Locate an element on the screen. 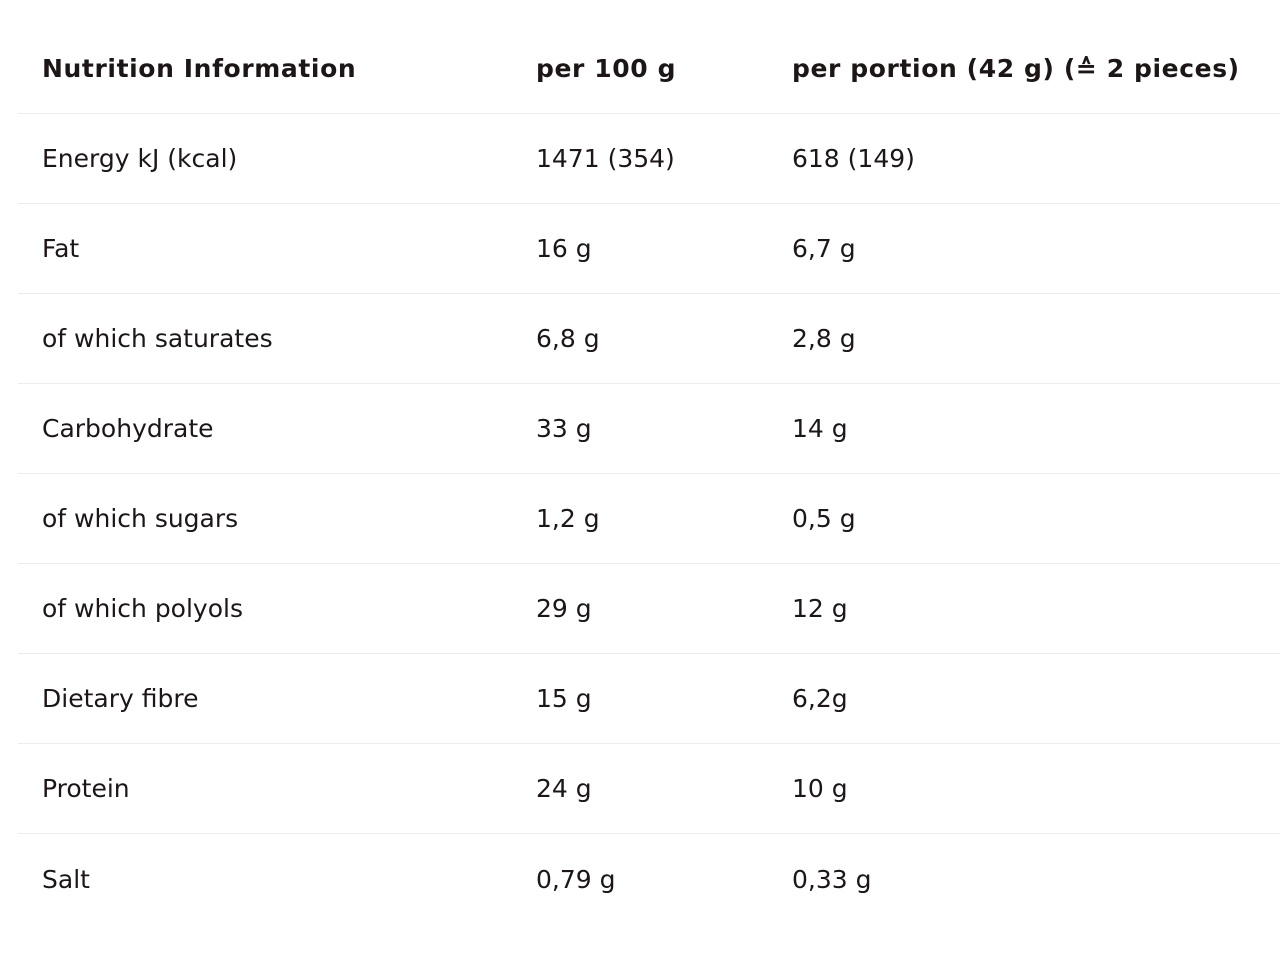  value-per-100g: 1471 (354) is located at coordinates (605, 158).